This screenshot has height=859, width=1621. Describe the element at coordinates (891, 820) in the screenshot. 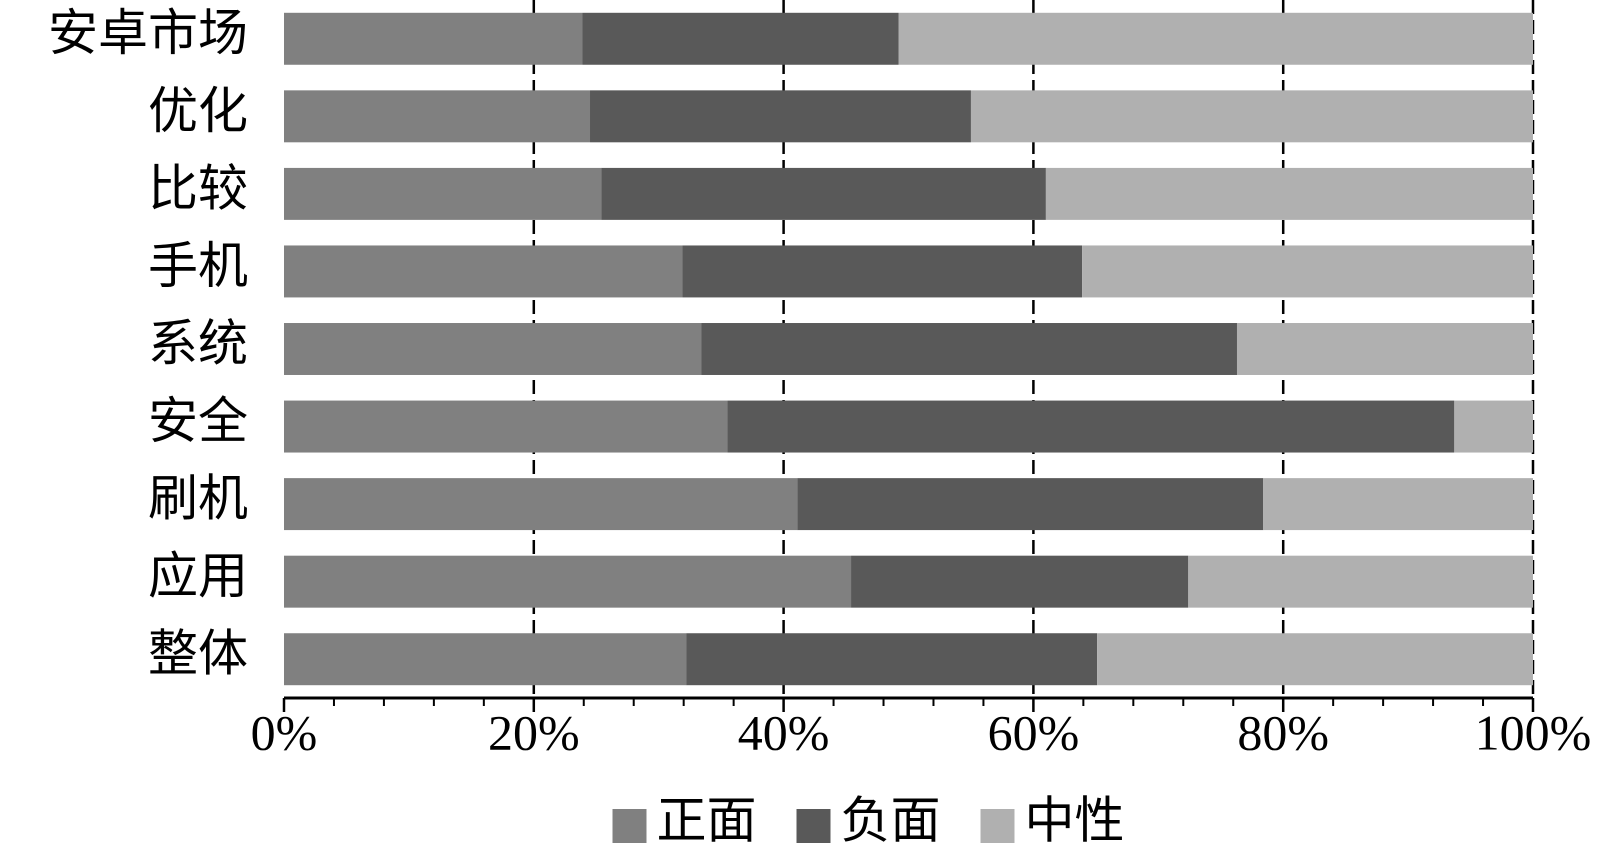

I see `legend-label: 负面` at that location.